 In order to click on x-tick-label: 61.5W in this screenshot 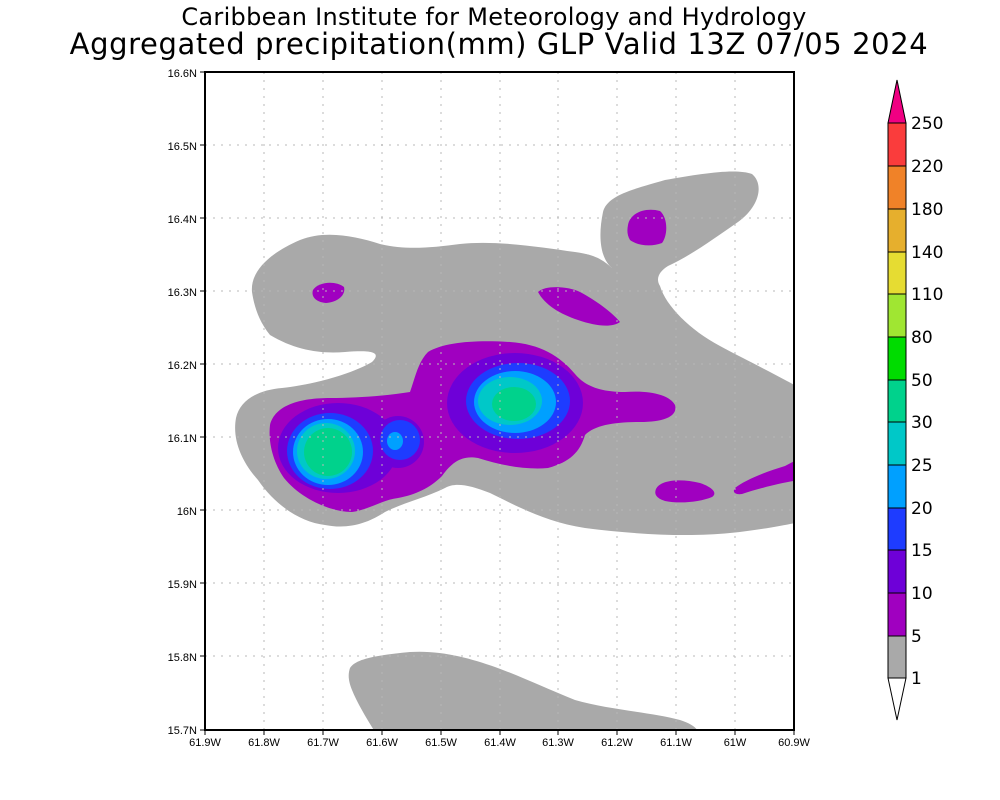, I will do `click(441, 743)`.